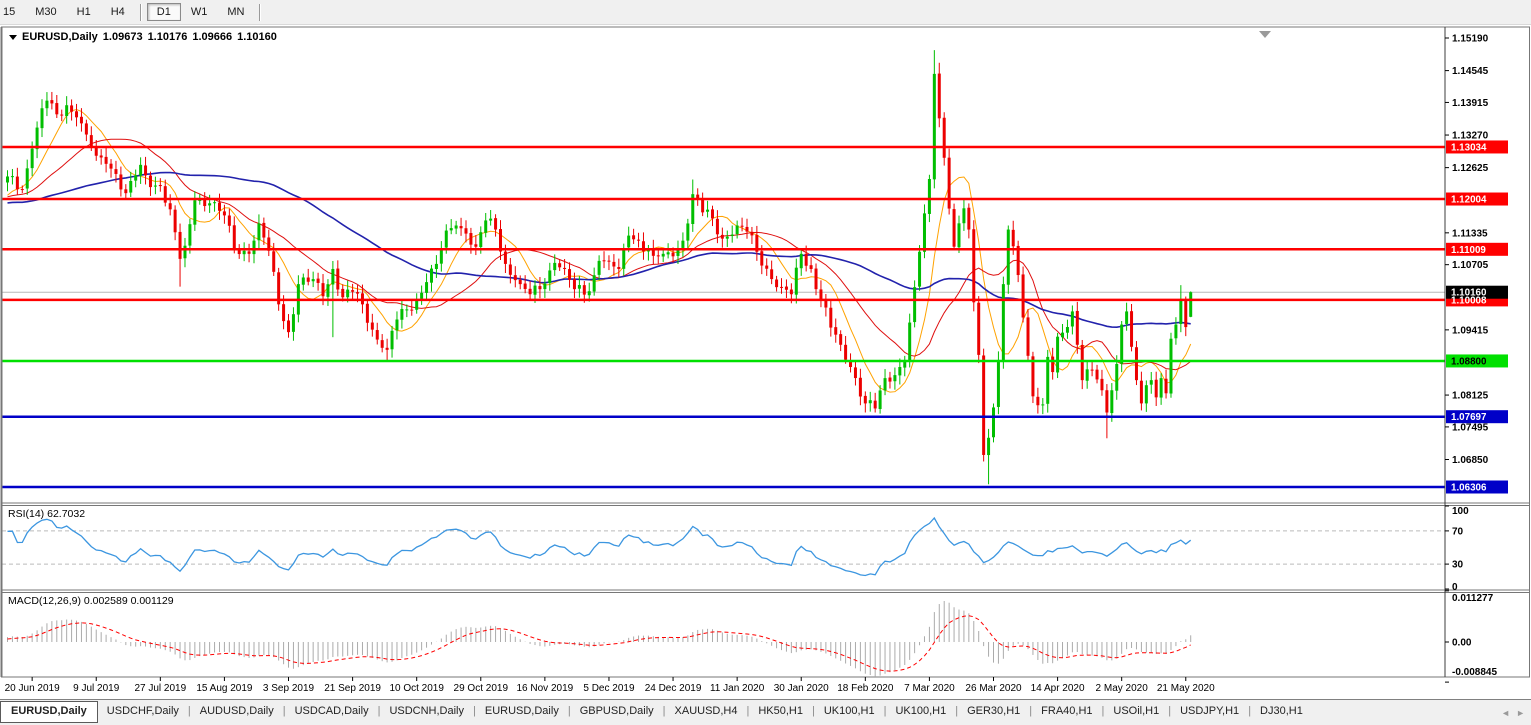 This screenshot has width=1531, height=725. I want to click on rsi-panel, so click(723, 546).